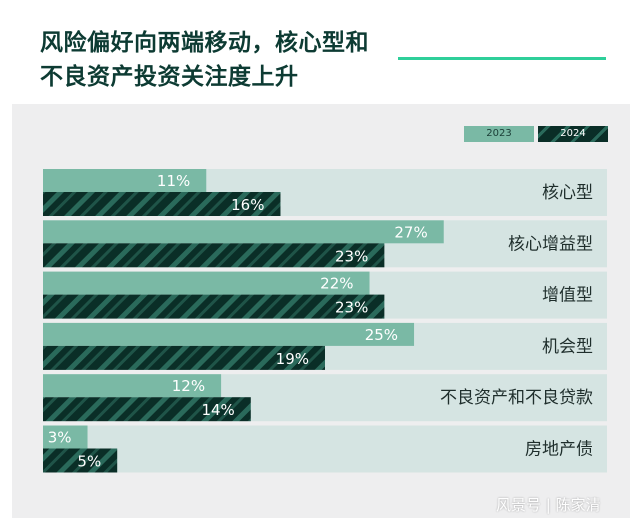 This screenshot has width=640, height=528. Describe the element at coordinates (89, 462) in the screenshot. I see `data-label-2024: 5%` at that location.